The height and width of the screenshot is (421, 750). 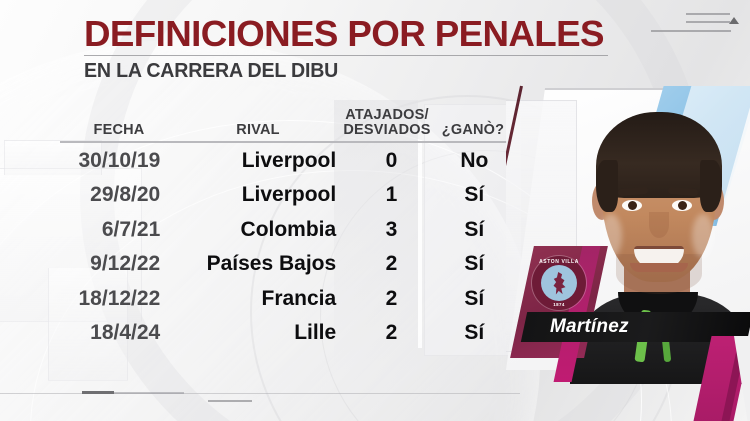 I want to click on player-nose, so click(x=659, y=225).